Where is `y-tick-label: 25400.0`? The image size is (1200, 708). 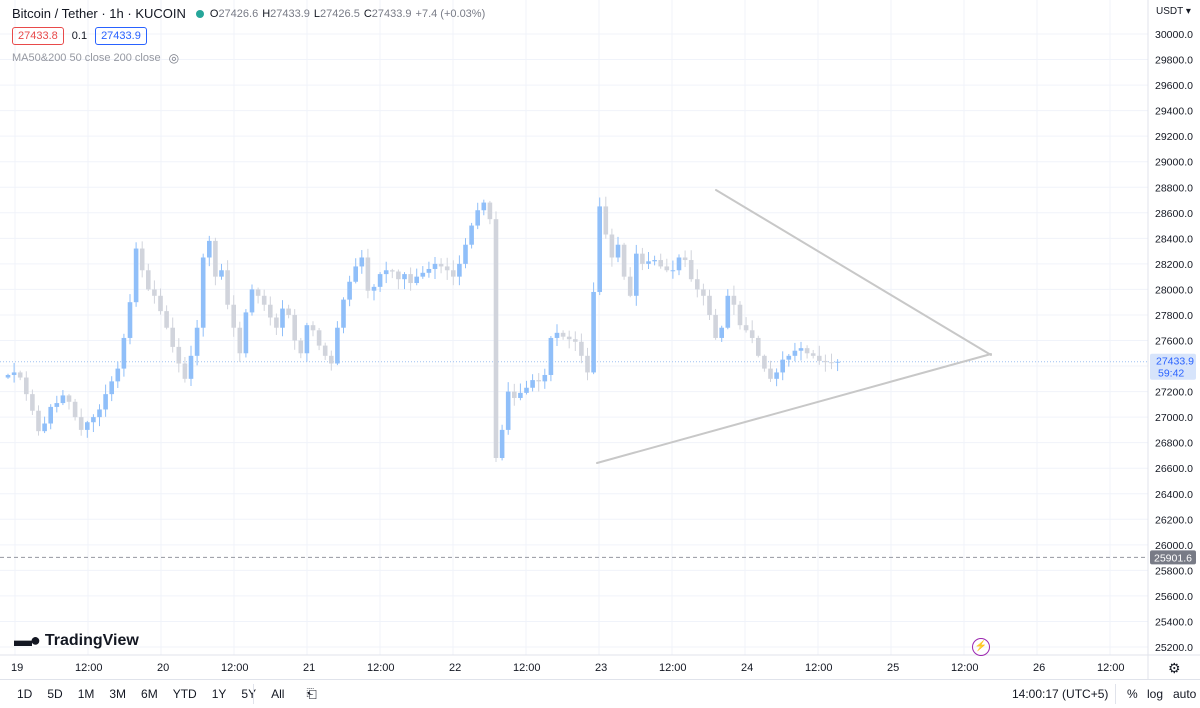
y-tick-label: 25400.0 is located at coordinates (1174, 622).